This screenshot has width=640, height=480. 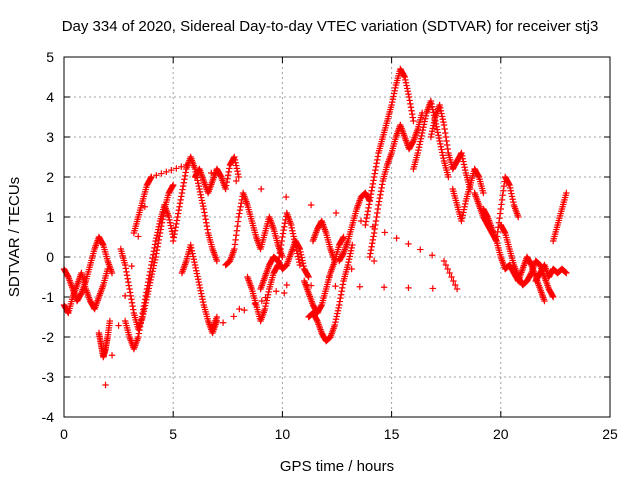 I want to click on x-tick-label: 15, so click(x=392, y=434).